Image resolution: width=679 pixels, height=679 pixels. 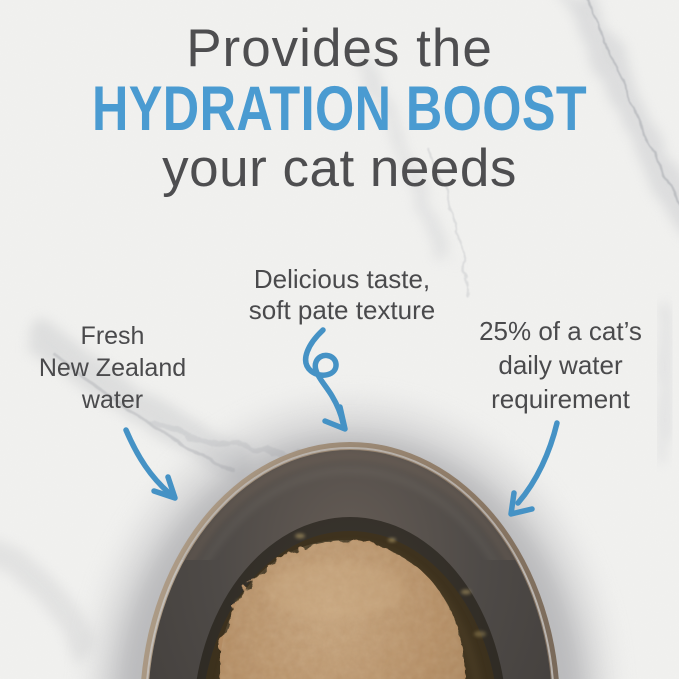 What do you see at coordinates (342, 310) in the screenshot?
I see `callout-center-line: soft pate texture` at bounding box center [342, 310].